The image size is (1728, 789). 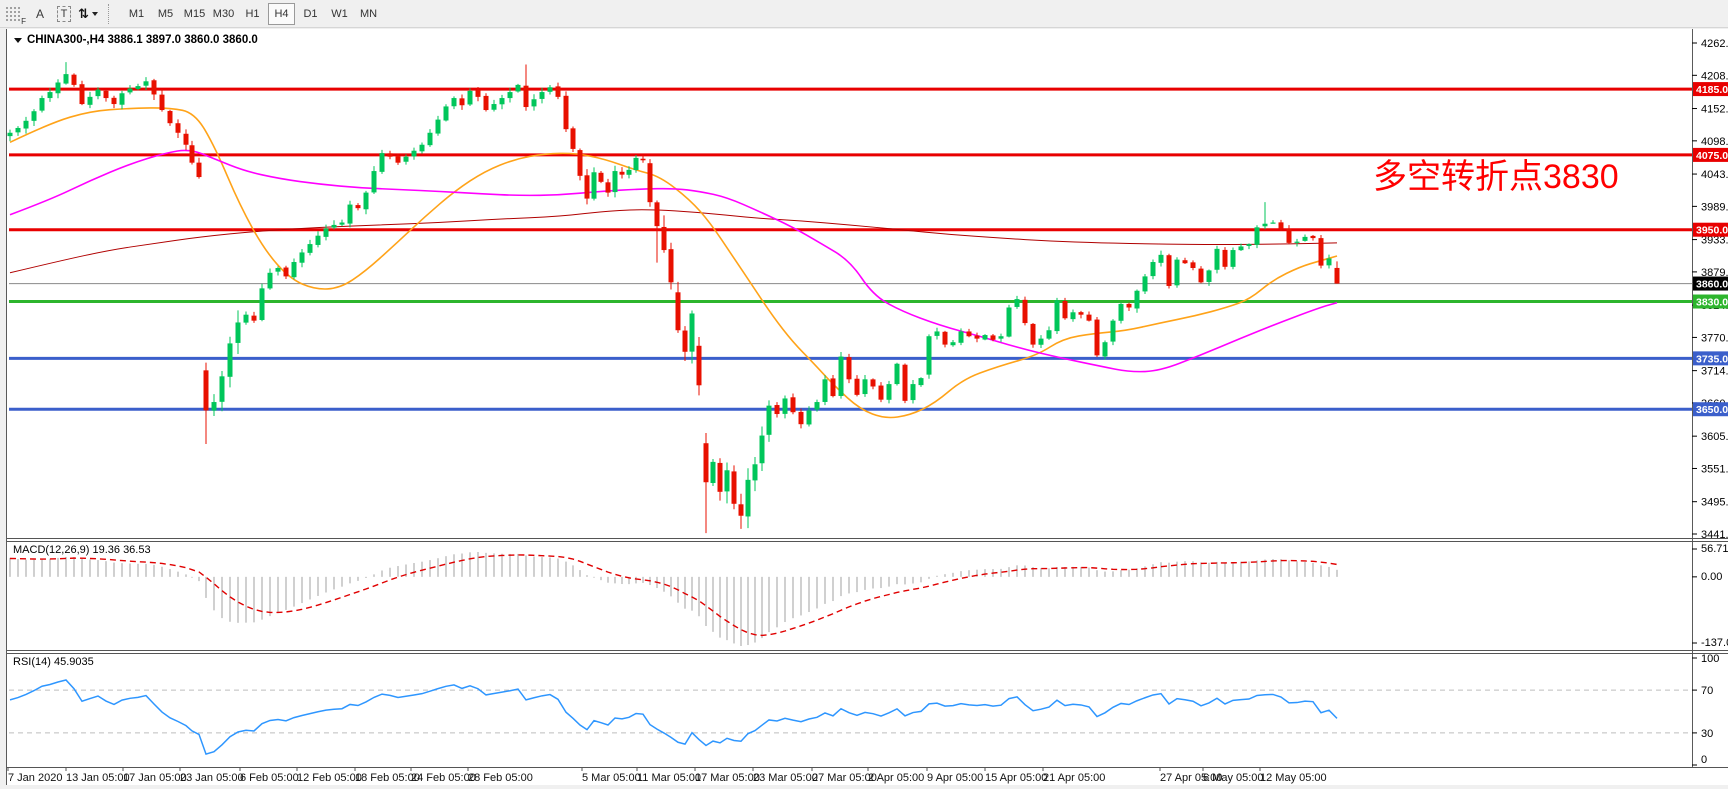 What do you see at coordinates (673, 241) in the screenshot?
I see `ma-darkred` at bounding box center [673, 241].